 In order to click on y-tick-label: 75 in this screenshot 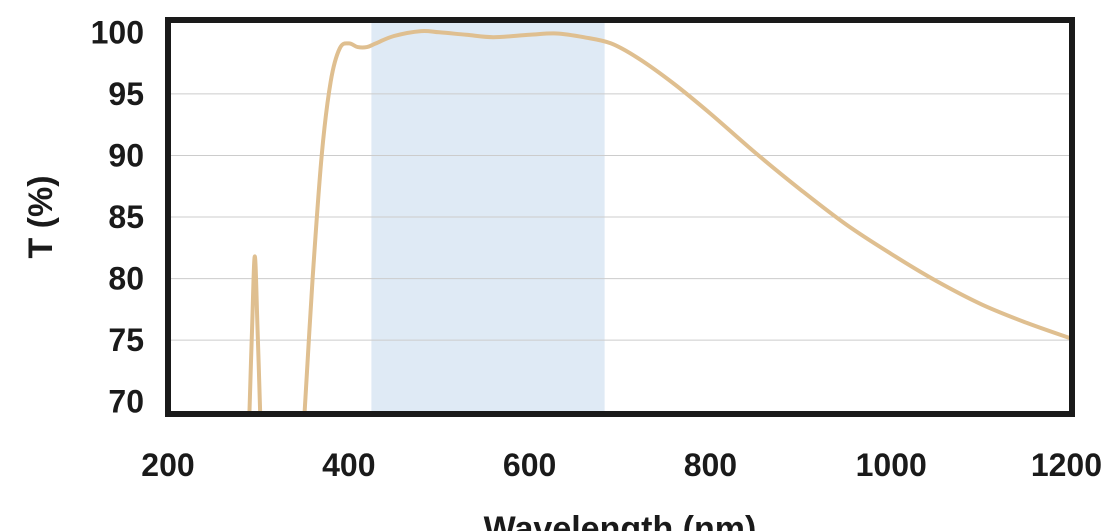, I will do `click(126, 340)`.